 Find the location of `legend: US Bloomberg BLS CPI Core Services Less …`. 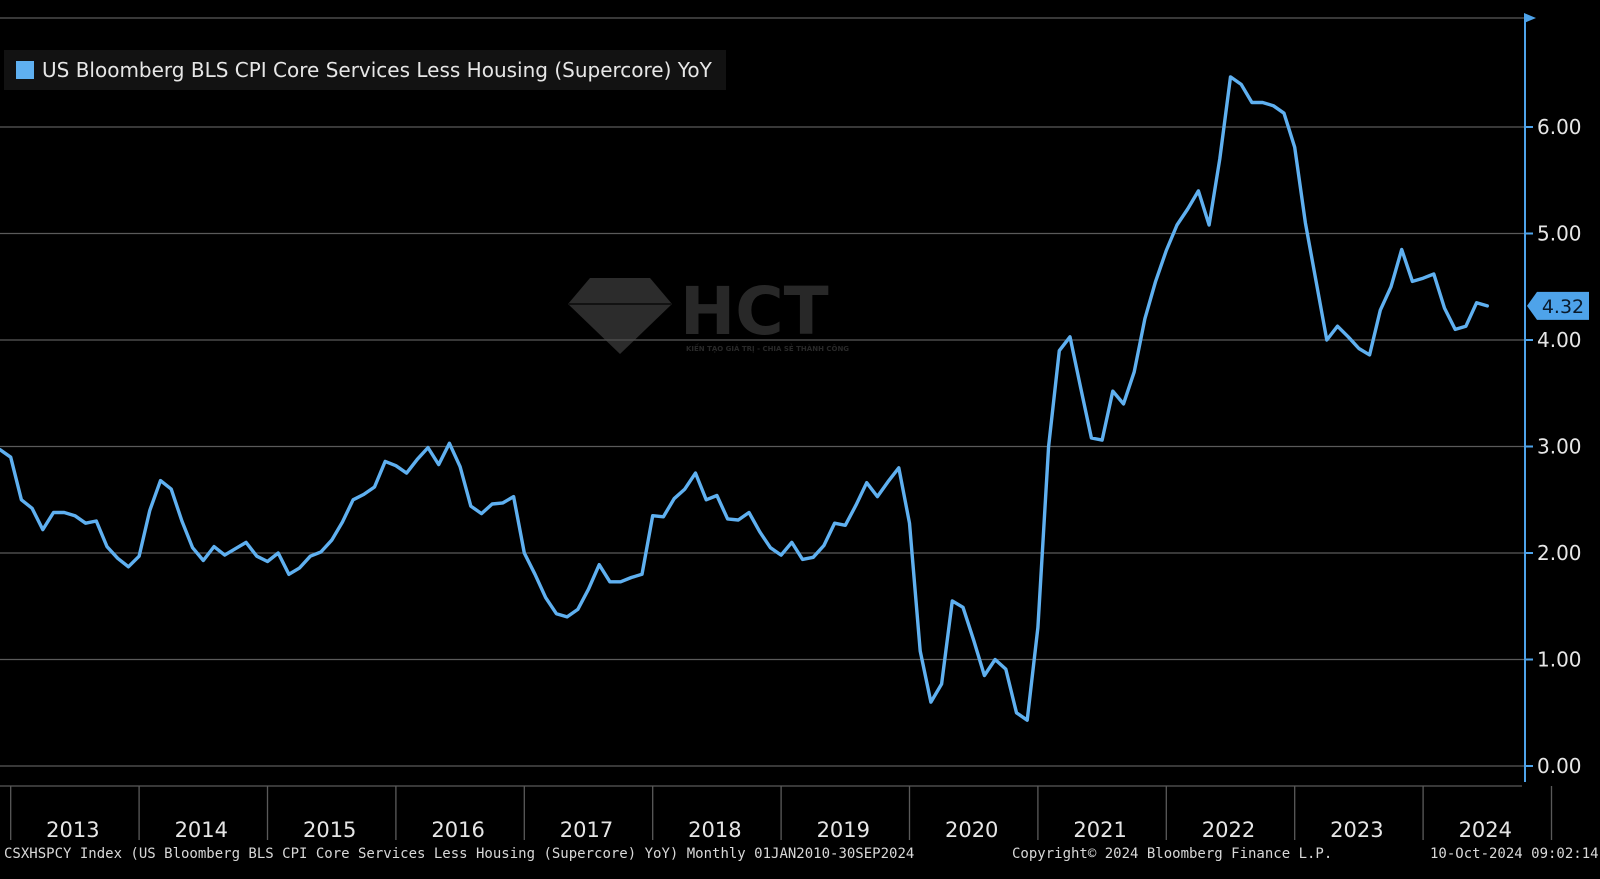

legend: US Bloomberg BLS CPI Core Services Less … is located at coordinates (365, 70).